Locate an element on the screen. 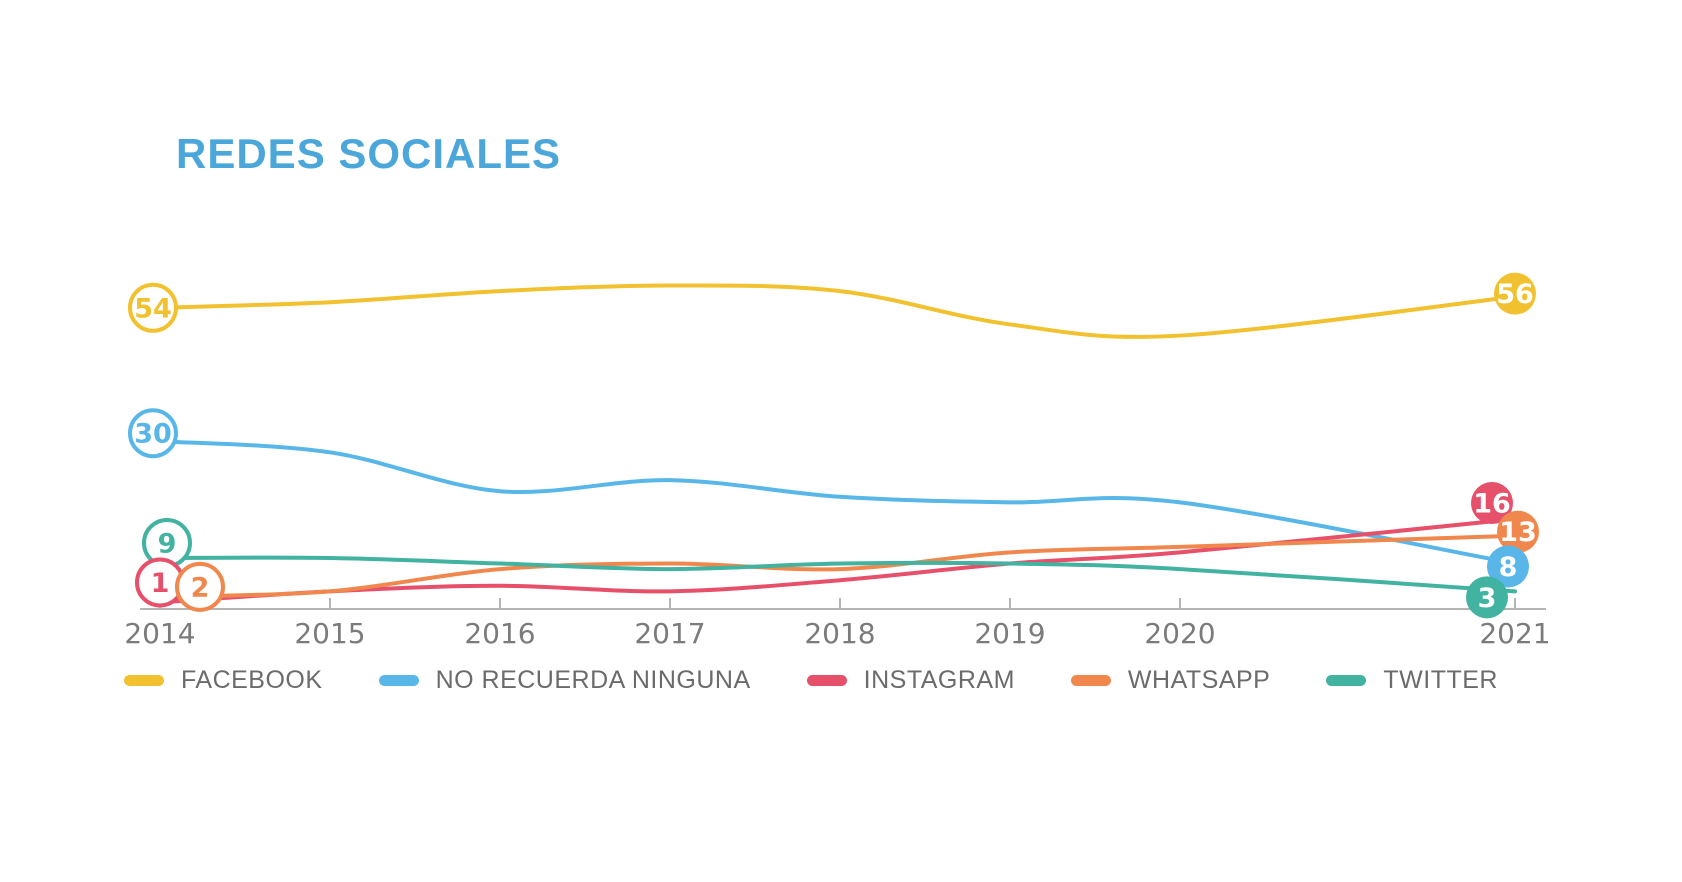 The width and height of the screenshot is (1682, 882). legend-item-facebook: FACEBOOK is located at coordinates (223, 680).